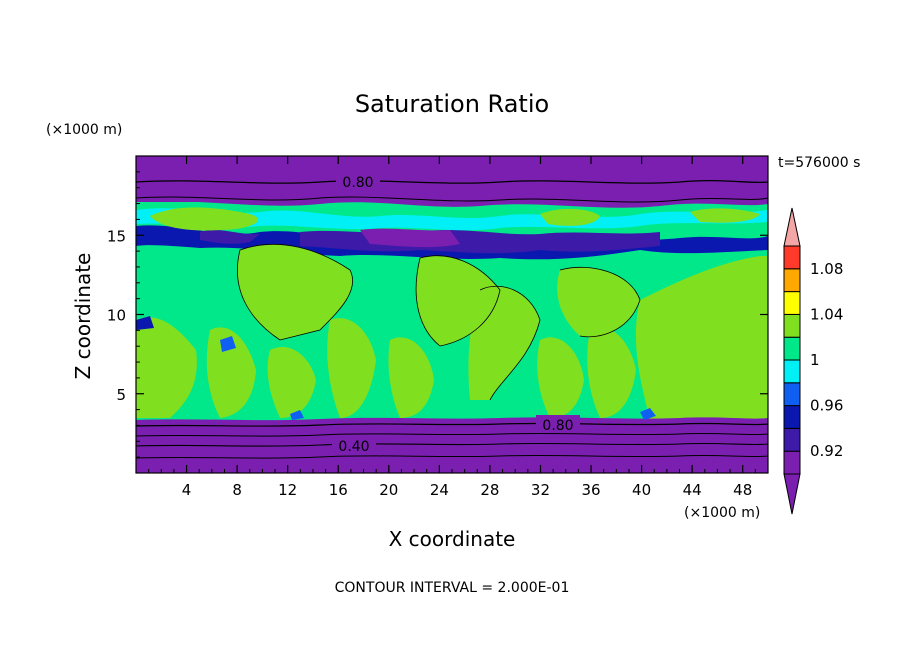  Describe the element at coordinates (742, 490) in the screenshot. I see `x-tick-label: 48` at that location.